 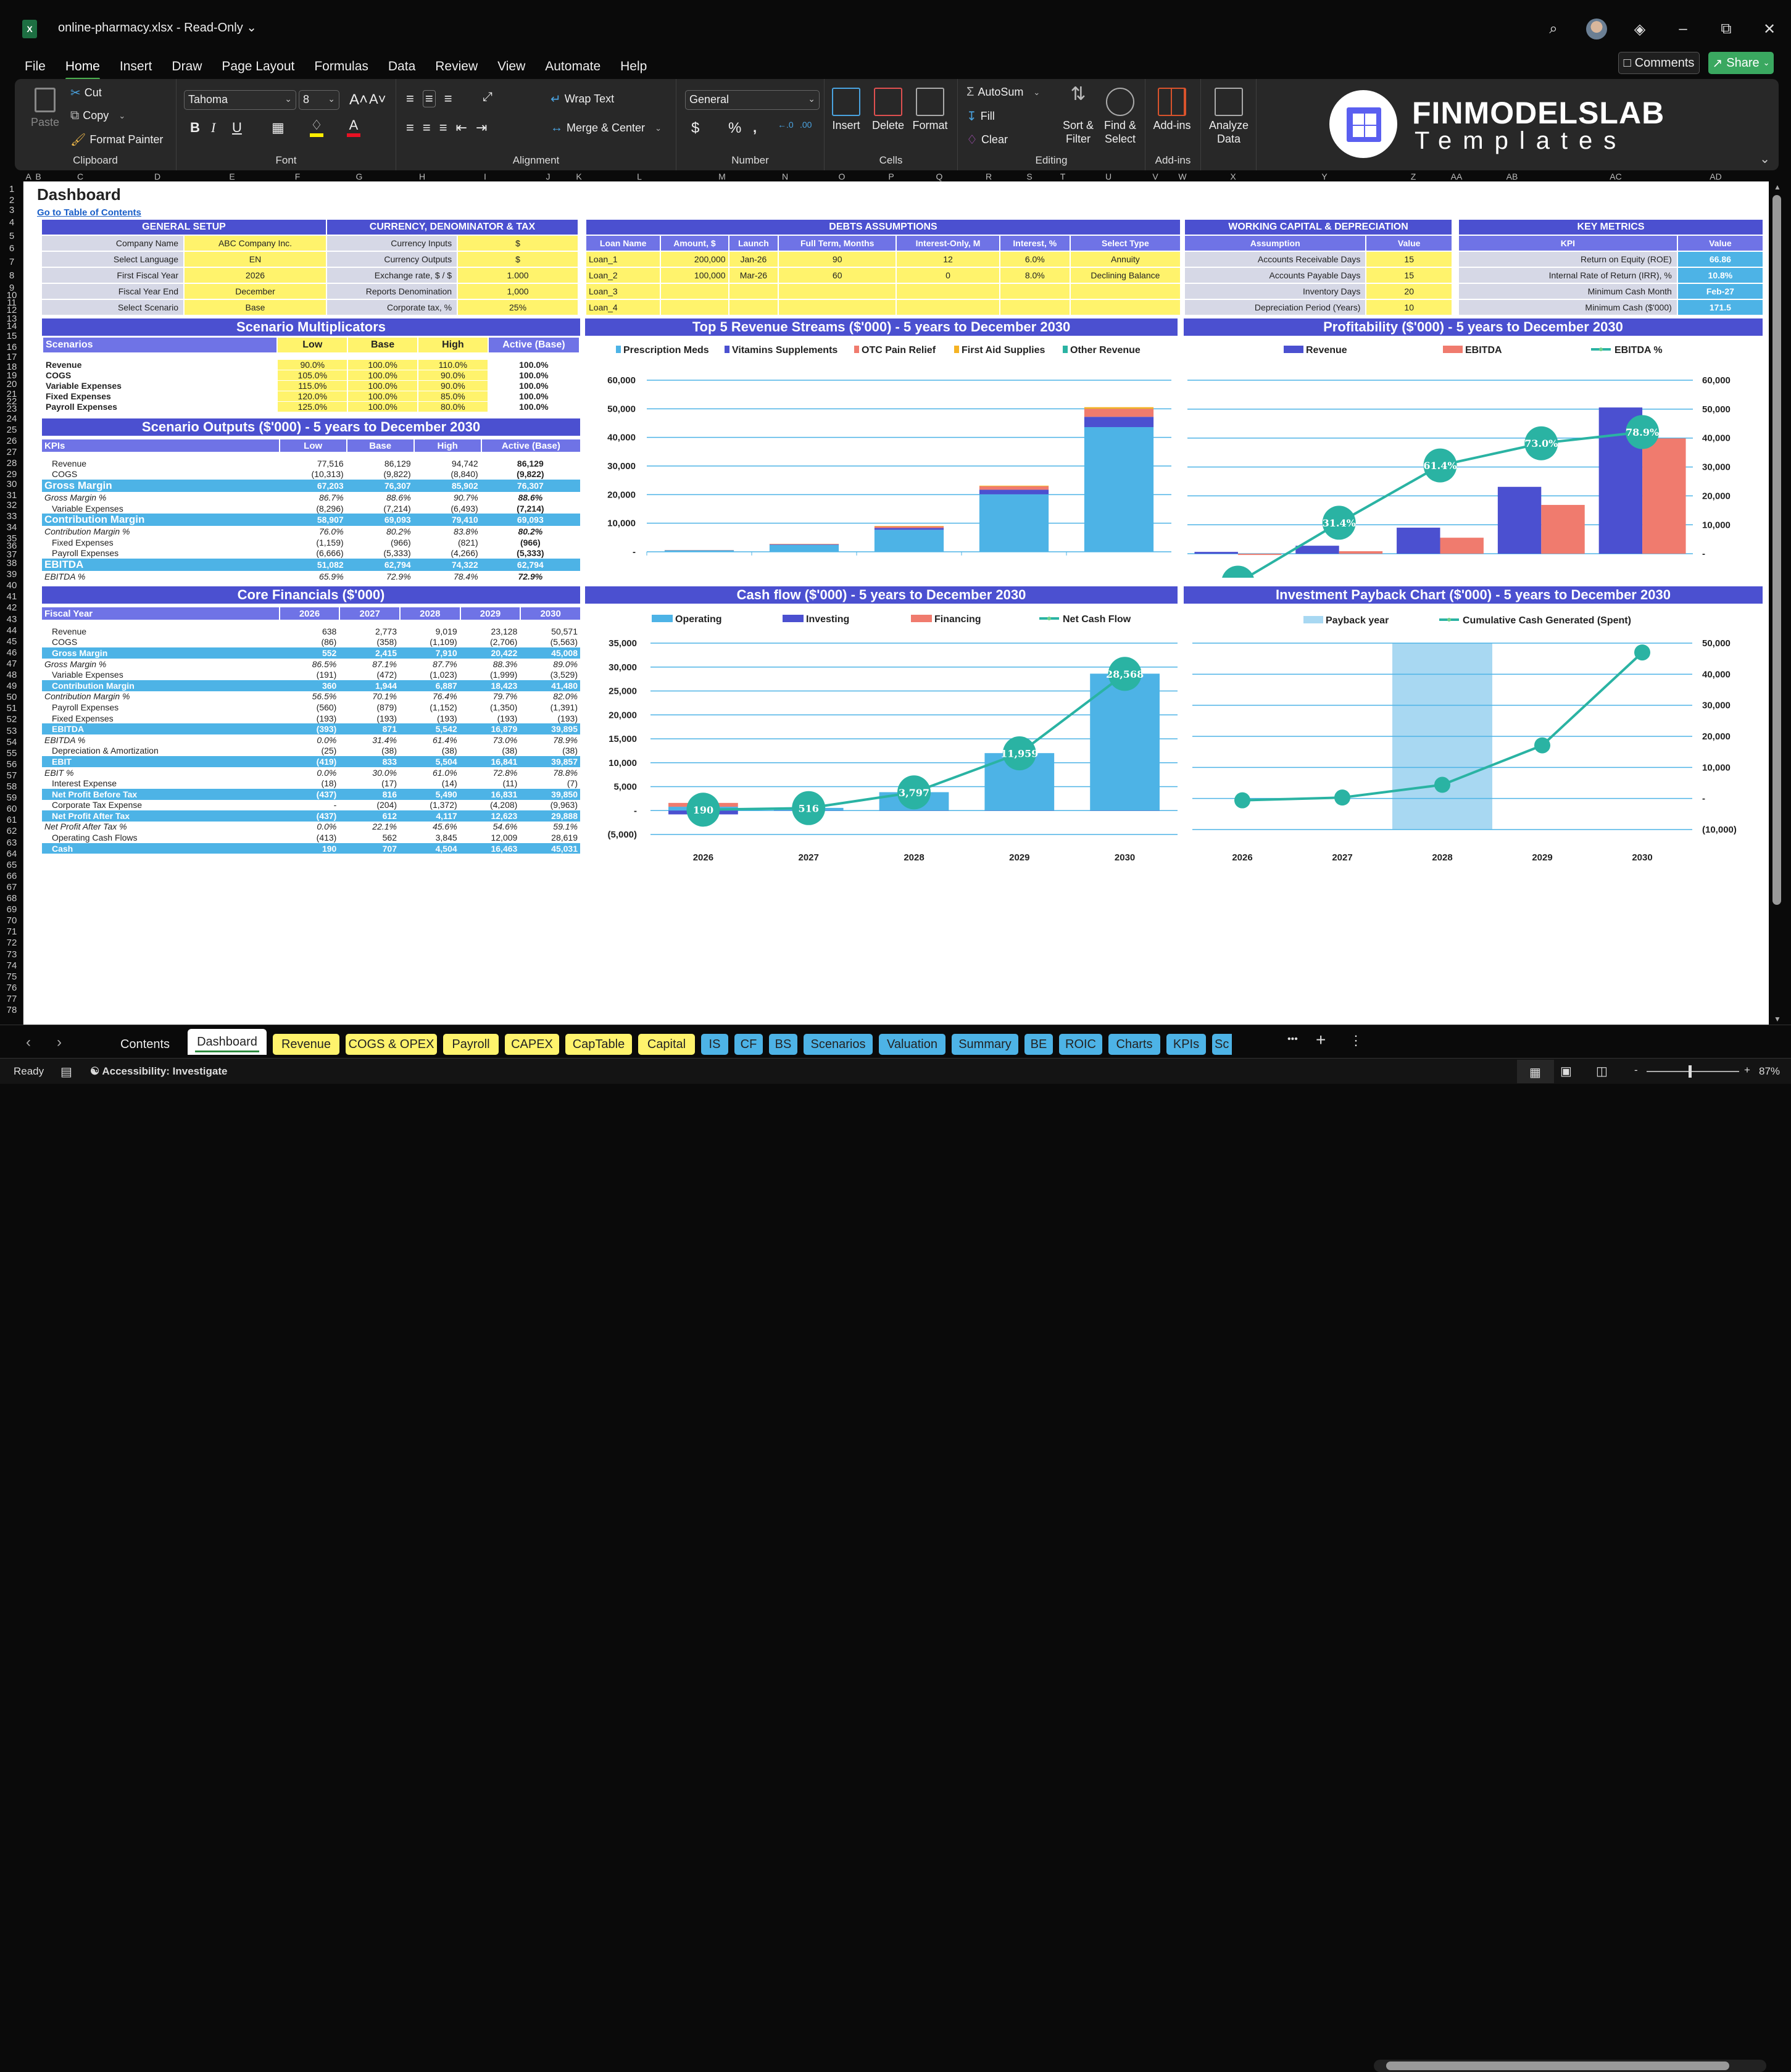 I want to click on zoom-slider, so click(x=1693, y=1071).